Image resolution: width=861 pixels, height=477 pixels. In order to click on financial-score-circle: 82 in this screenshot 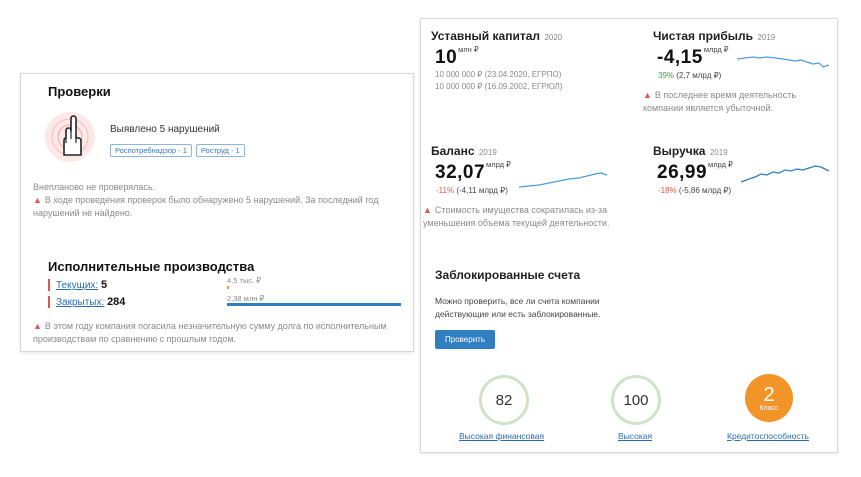, I will do `click(504, 400)`.